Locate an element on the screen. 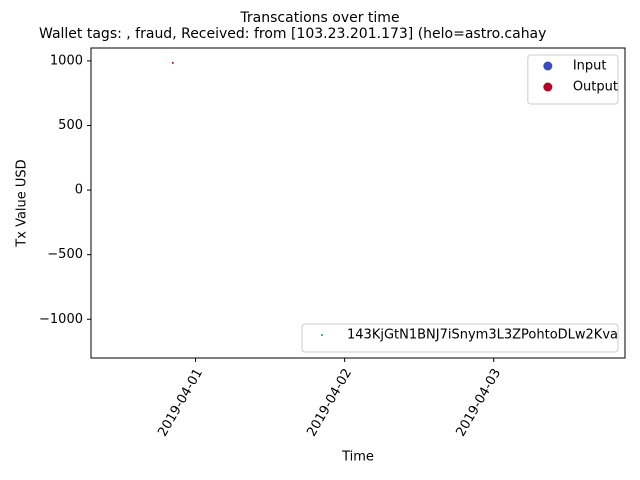  y-axis-label: Tx Value USD is located at coordinates (22, 203).